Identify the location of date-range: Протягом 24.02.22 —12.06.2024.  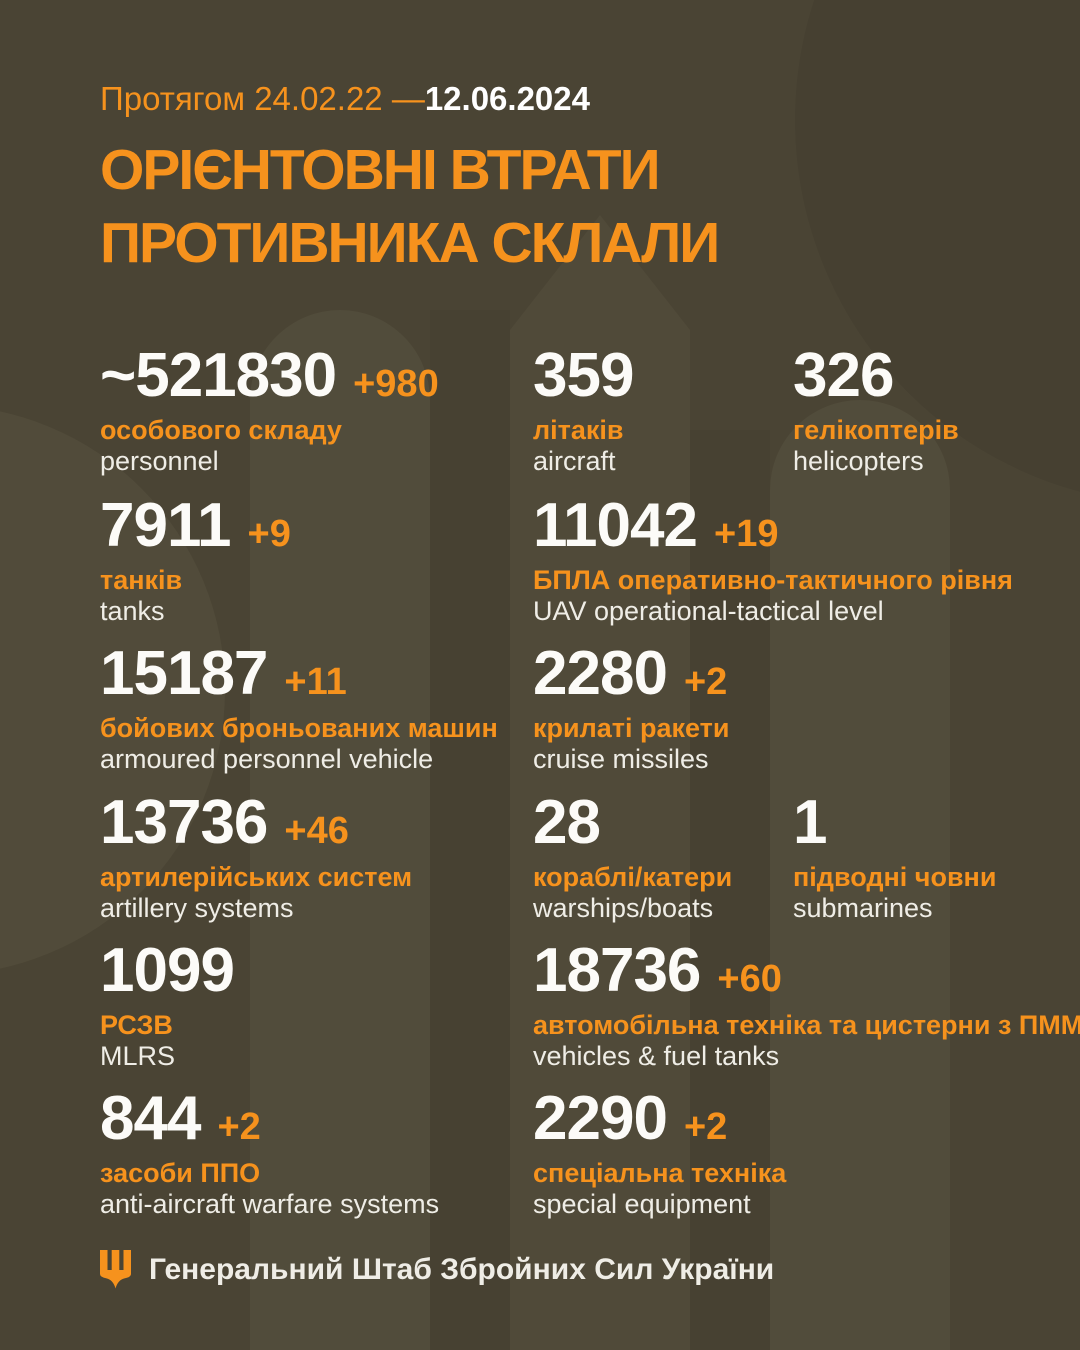
(345, 99).